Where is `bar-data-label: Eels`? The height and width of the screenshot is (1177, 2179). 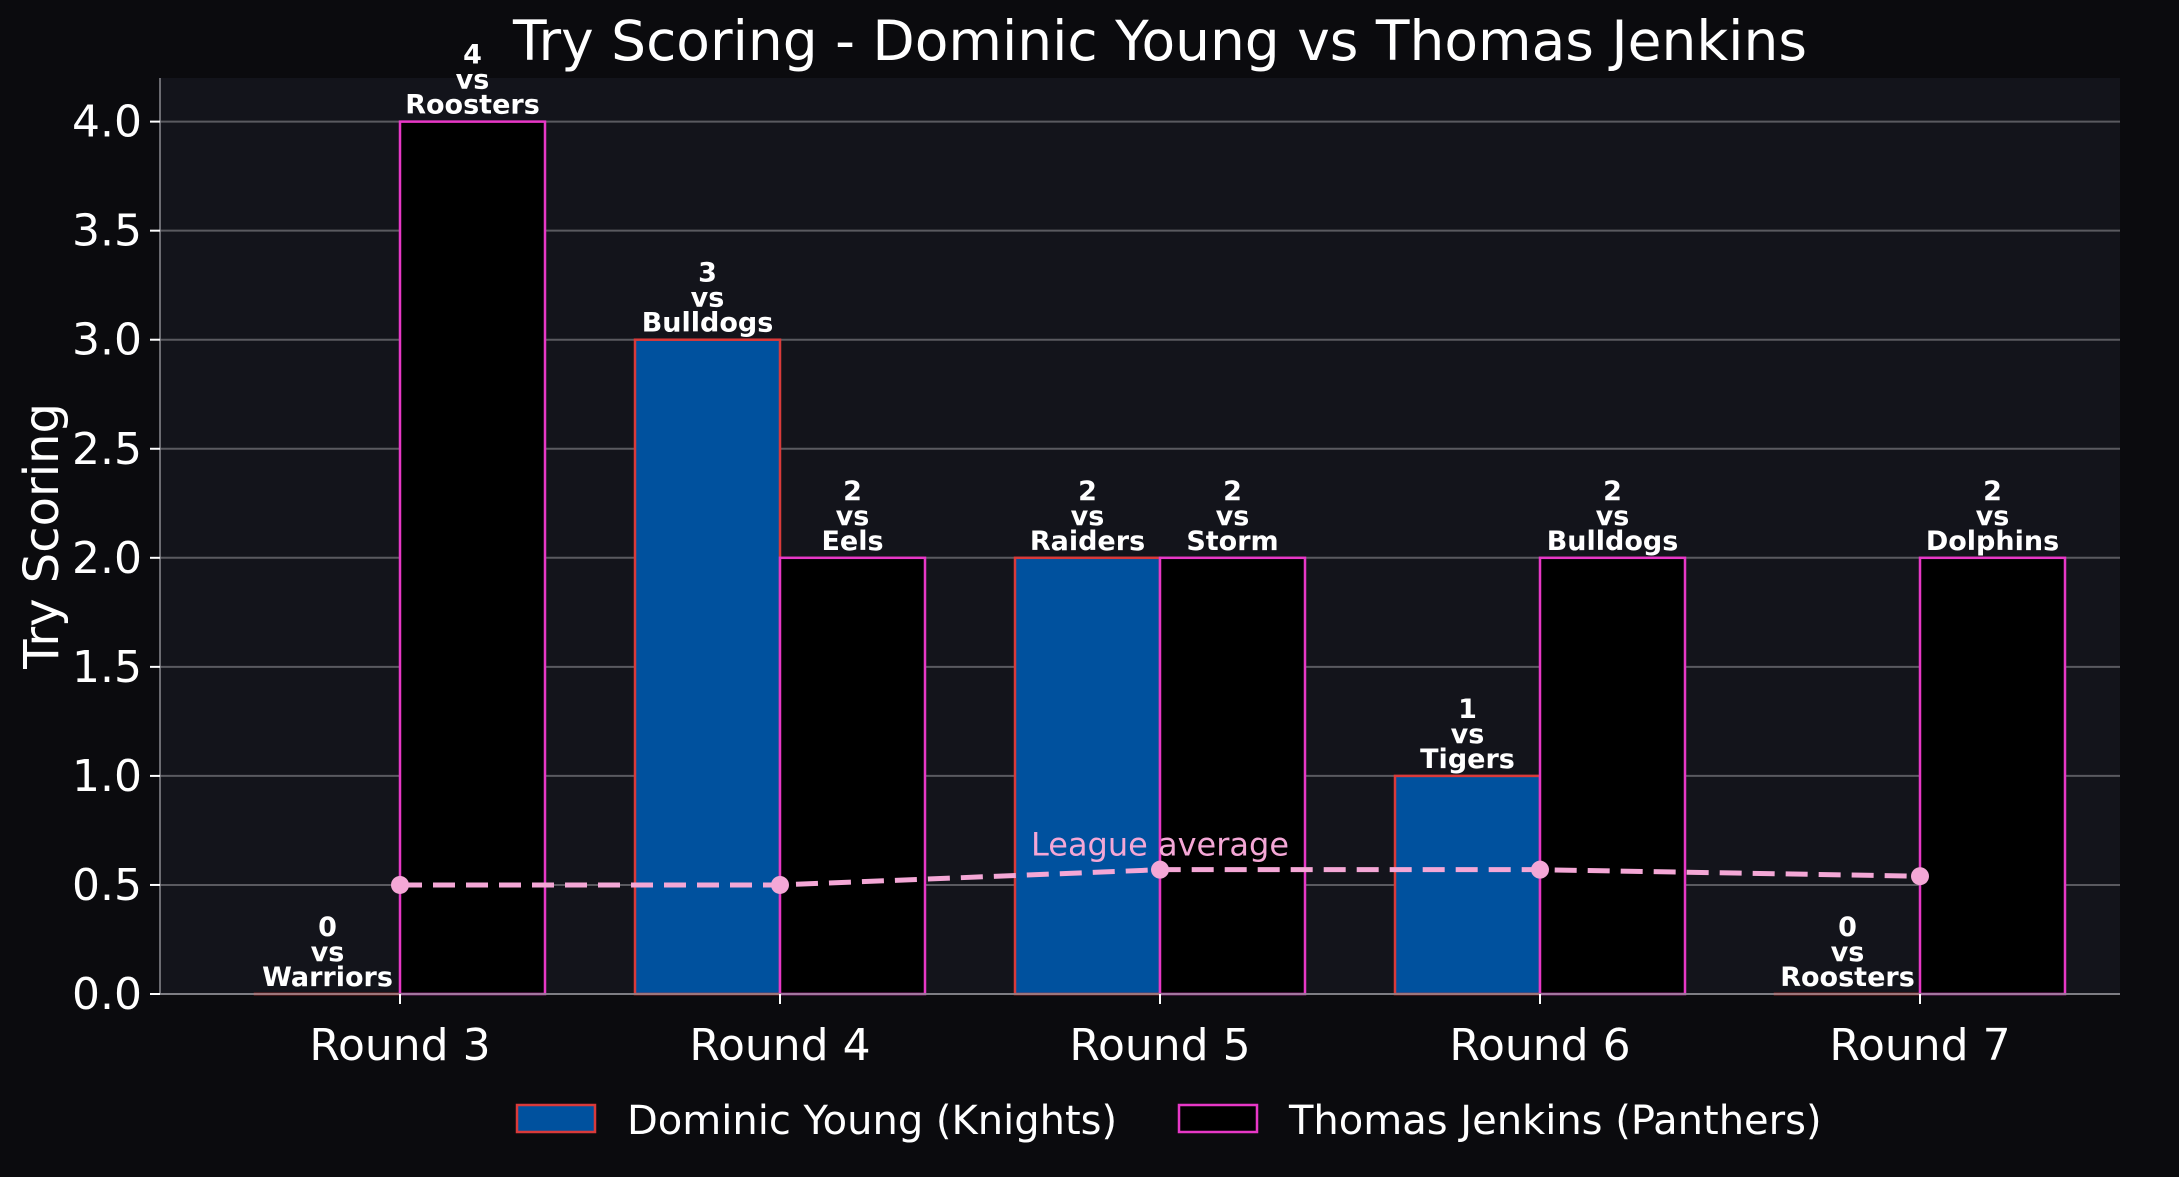 bar-data-label: Eels is located at coordinates (852, 541).